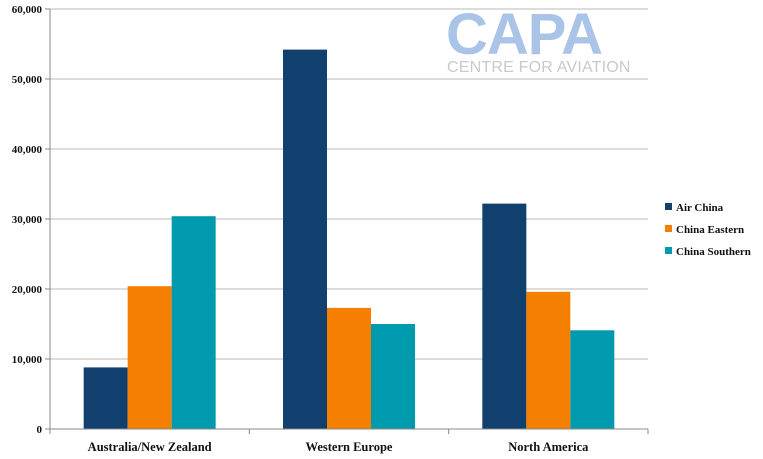 The height and width of the screenshot is (459, 763). Describe the element at coordinates (548, 447) in the screenshot. I see `x-tick-label: North America` at that location.